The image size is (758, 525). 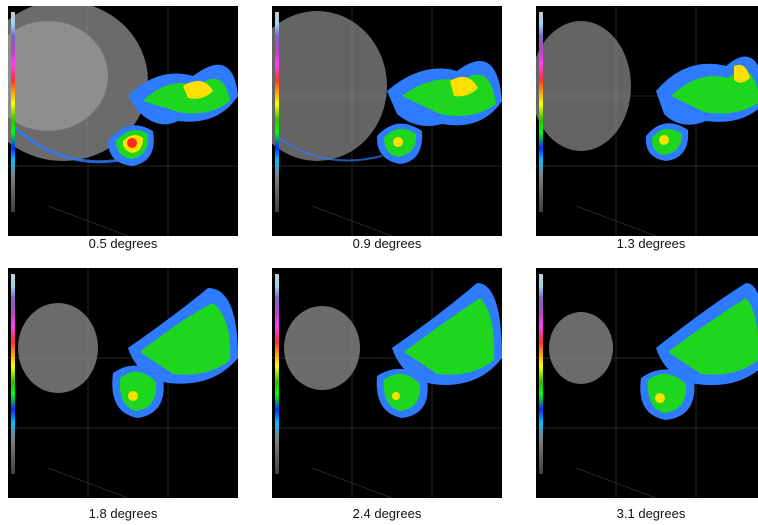 What do you see at coordinates (647, 513) in the screenshot?
I see `panel-caption: 3.1 degrees` at bounding box center [647, 513].